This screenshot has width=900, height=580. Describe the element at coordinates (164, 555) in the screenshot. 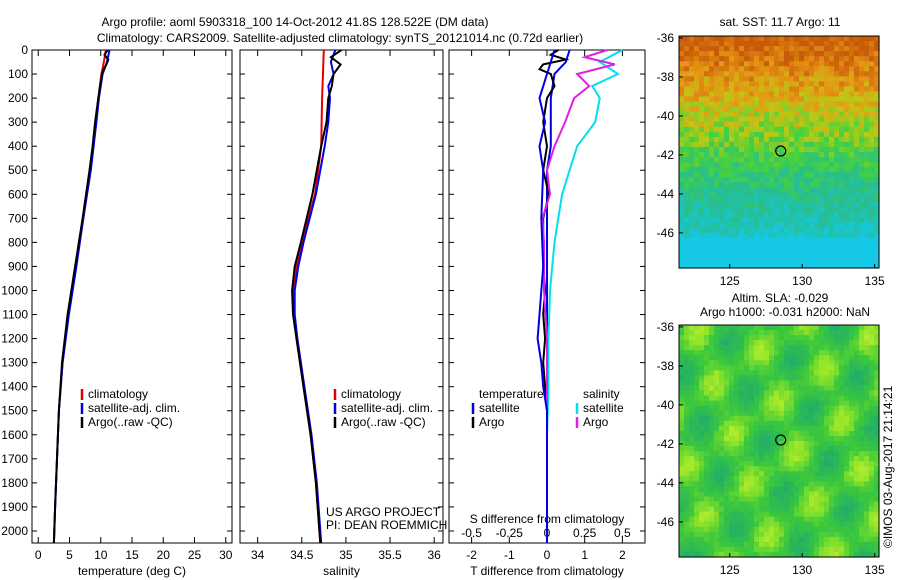

I see `x-tick-label: 20` at that location.